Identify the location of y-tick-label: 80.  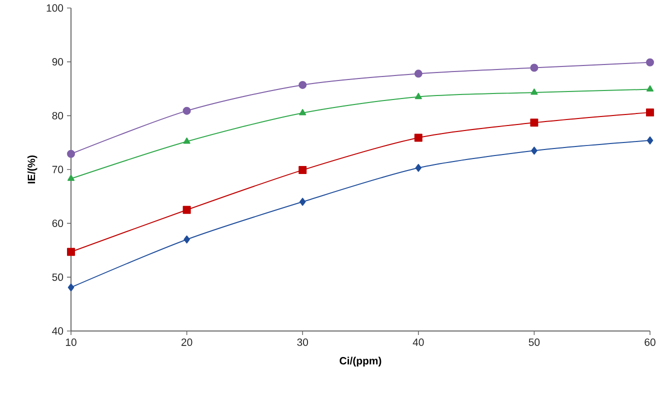
(58, 116).